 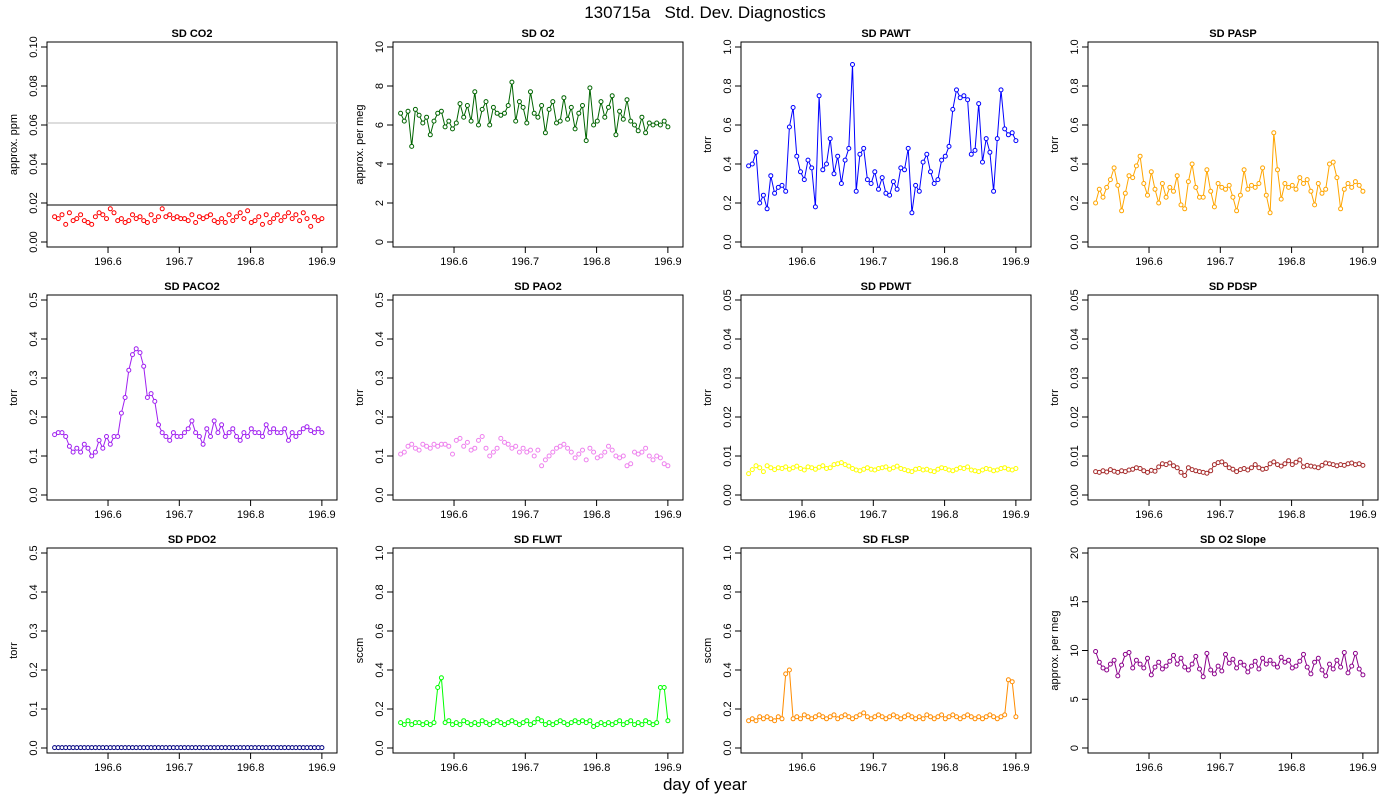 What do you see at coordinates (14, 144) in the screenshot?
I see `y-axis-label: approx. ppm` at bounding box center [14, 144].